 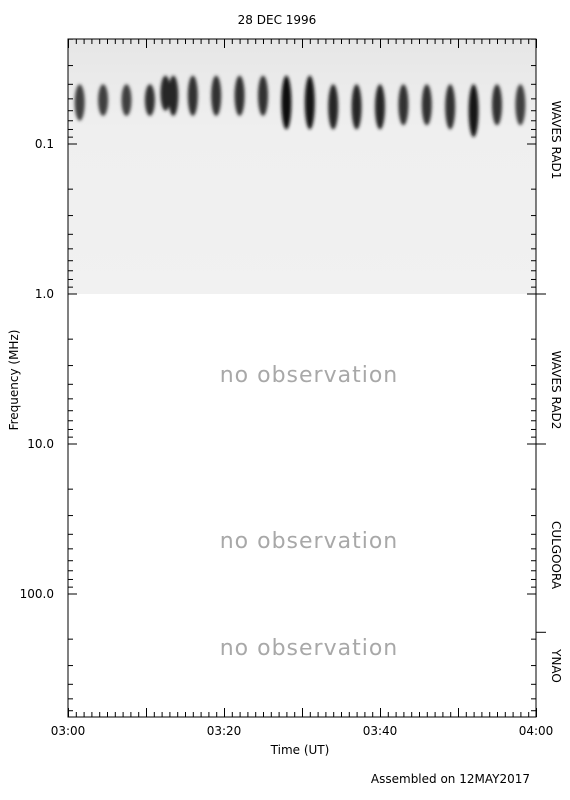 I want to click on y-tick-label: 100.0, so click(x=37, y=594).